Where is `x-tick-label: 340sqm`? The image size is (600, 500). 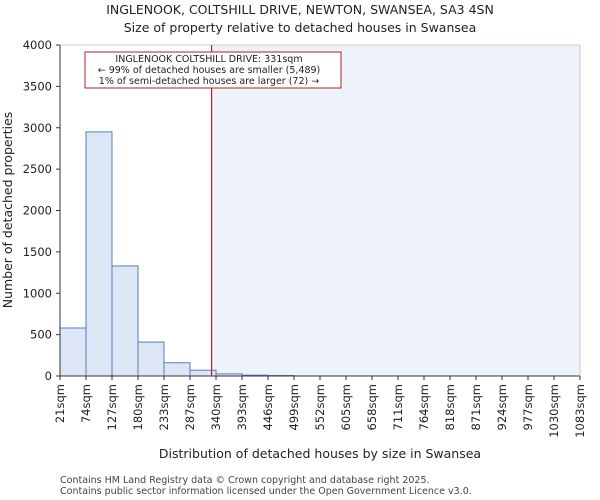 x-tick-label: 340sqm is located at coordinates (216, 407).